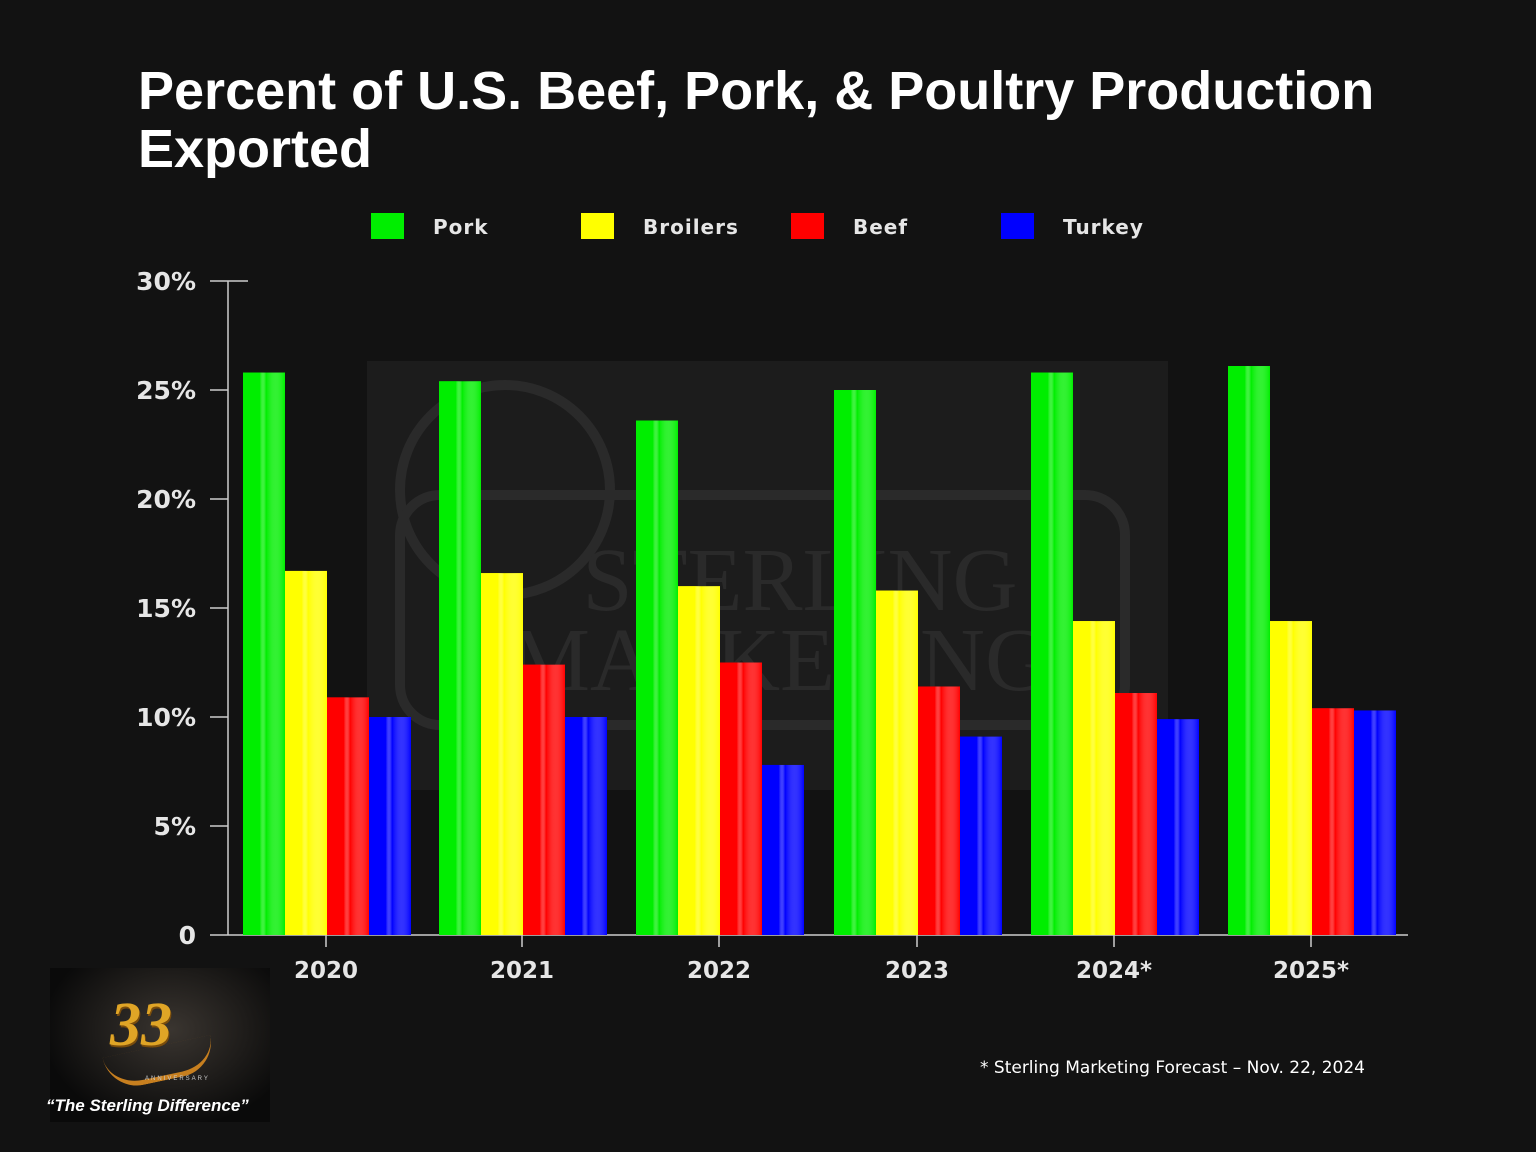  I want to click on x-tick-label: 2020, so click(326, 971).